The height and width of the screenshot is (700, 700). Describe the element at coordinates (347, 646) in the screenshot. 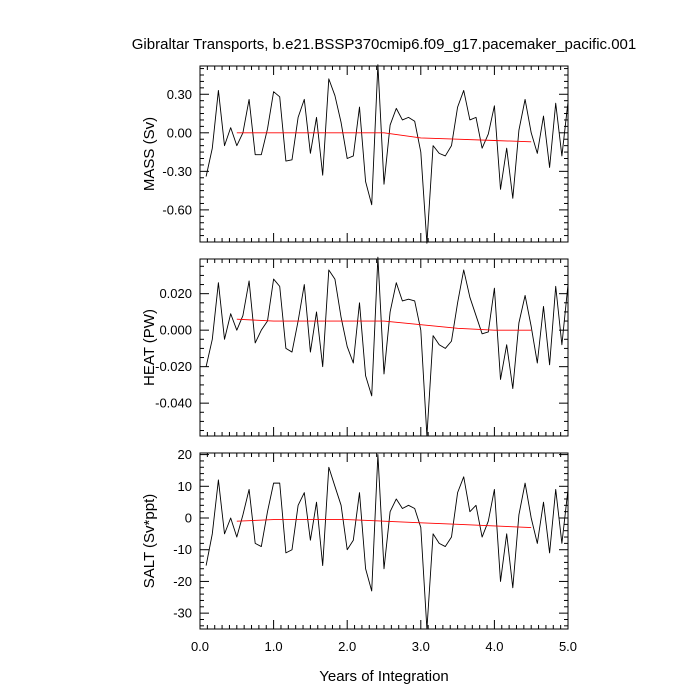

I see `x-tick-label: 2.0` at that location.